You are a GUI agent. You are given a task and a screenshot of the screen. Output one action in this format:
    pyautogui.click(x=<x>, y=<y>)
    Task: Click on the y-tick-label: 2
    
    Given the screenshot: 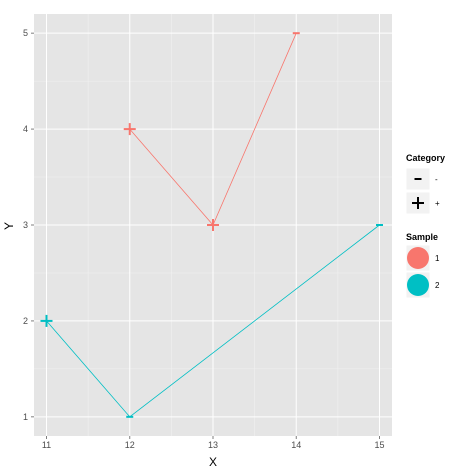 What is the action you would take?
    pyautogui.click(x=25, y=321)
    